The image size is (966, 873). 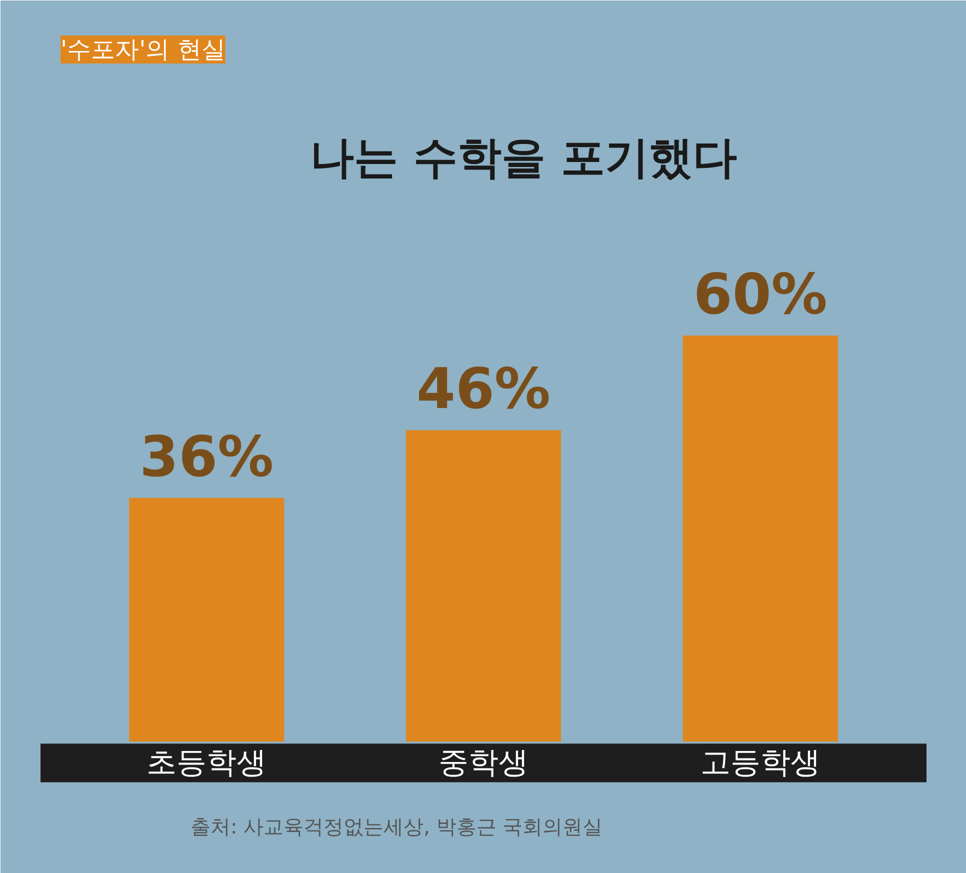 I want to click on chart-subtitle: '수포자'의 현실, so click(x=143, y=50).